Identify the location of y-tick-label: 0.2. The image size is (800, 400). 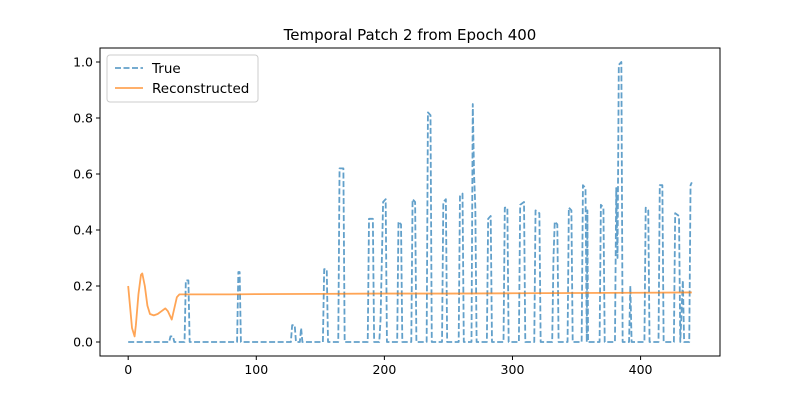
(83, 286).